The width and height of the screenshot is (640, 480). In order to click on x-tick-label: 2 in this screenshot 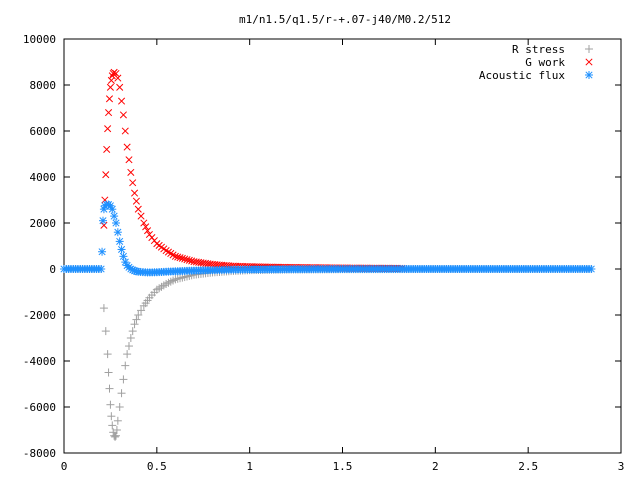, I will do `click(435, 466)`.